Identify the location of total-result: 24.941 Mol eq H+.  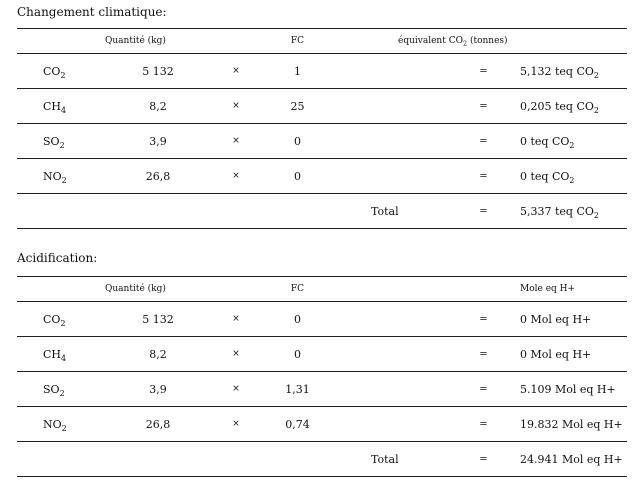
(571, 459).